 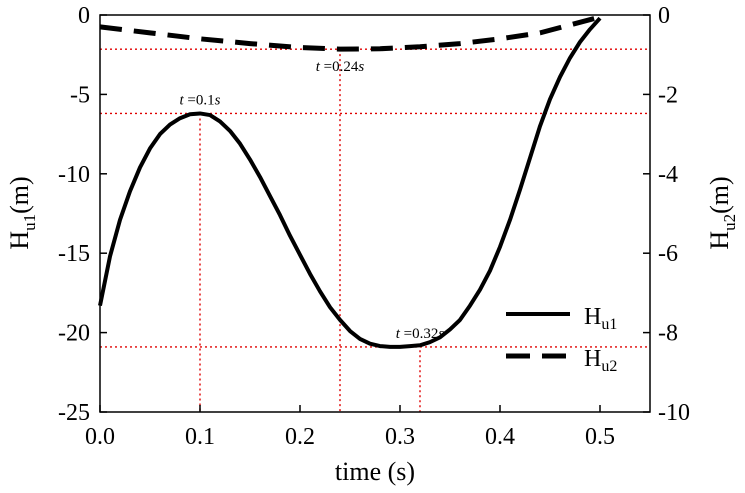 I want to click on y-left-tick-label: -20, so click(x=74, y=334).